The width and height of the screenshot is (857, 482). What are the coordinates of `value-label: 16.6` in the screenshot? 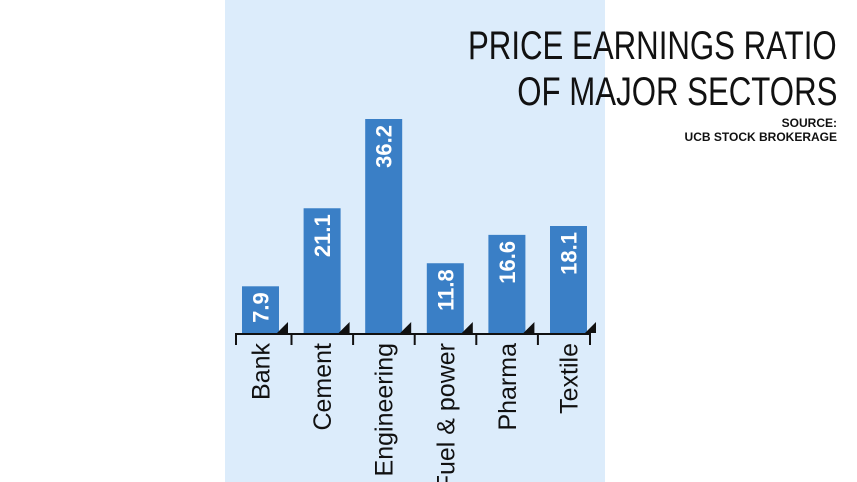 It's located at (507, 262).